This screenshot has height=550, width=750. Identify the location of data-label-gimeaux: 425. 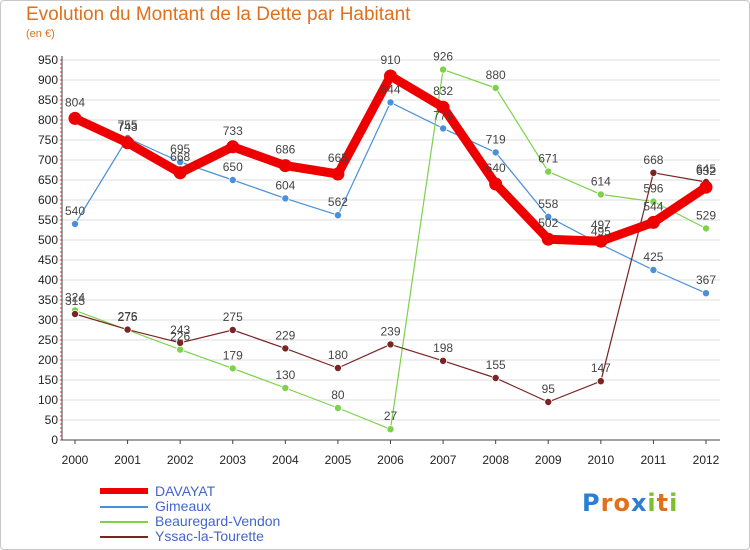
(653, 257).